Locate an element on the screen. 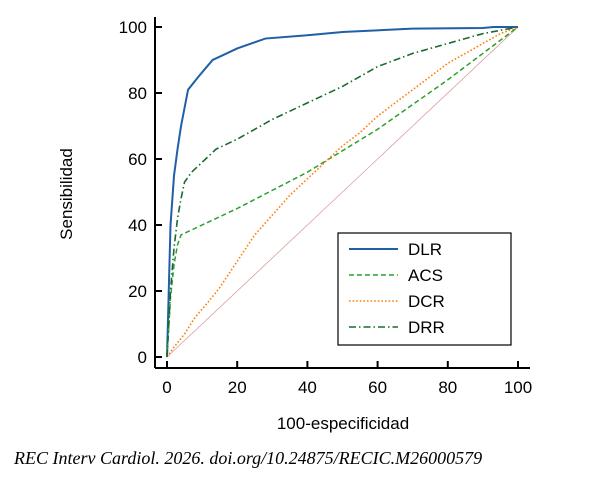  y-tick-label: 20 is located at coordinates (137, 291).